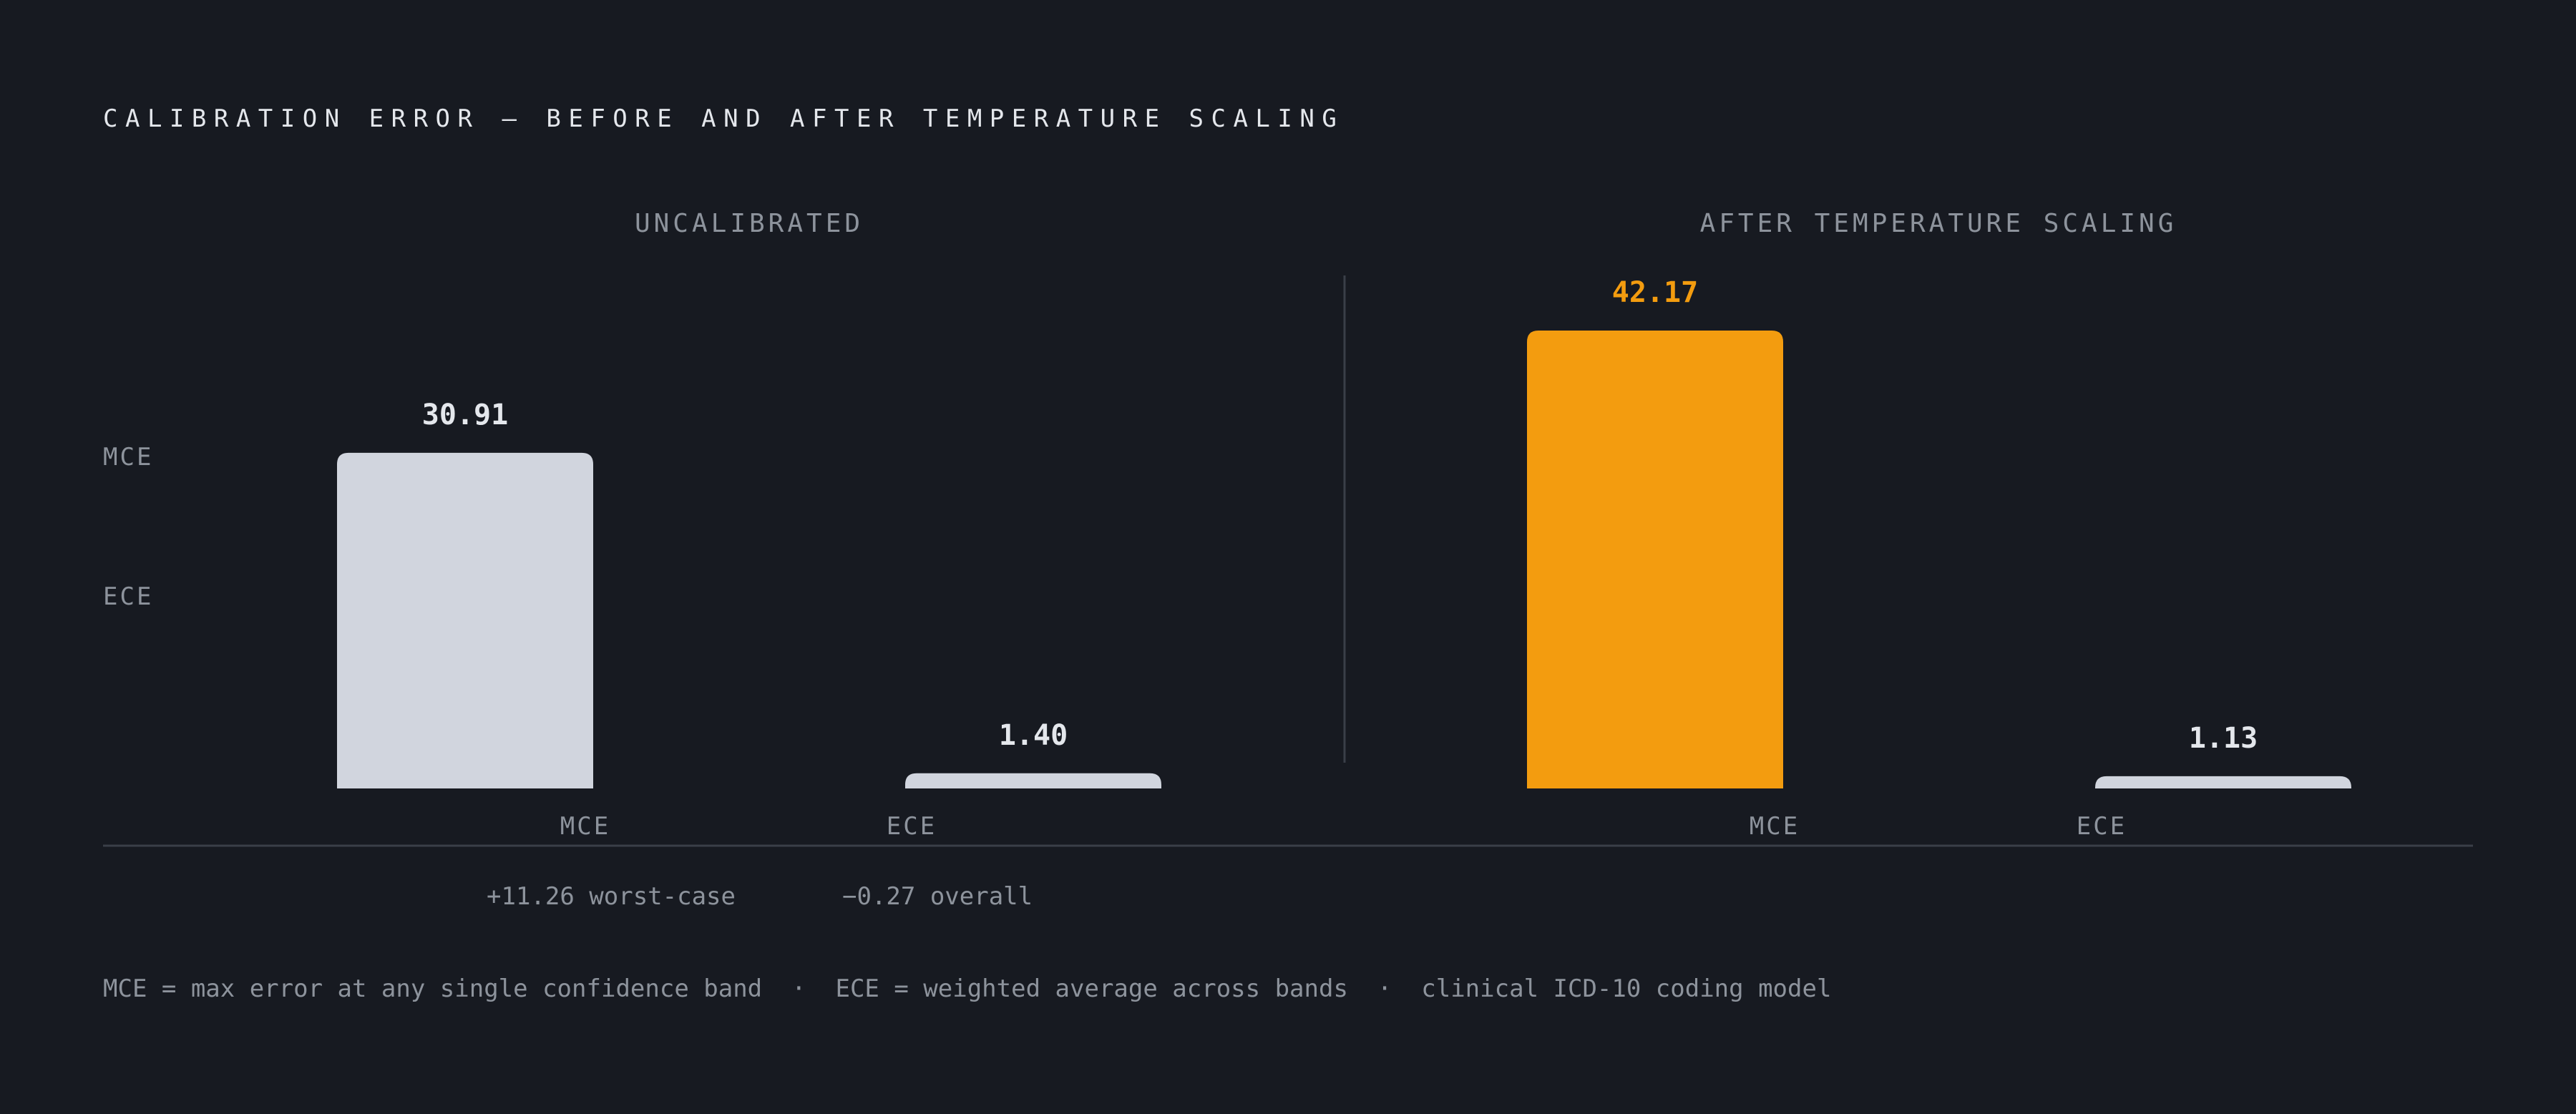  What do you see at coordinates (749, 223) in the screenshot?
I see `panel-title: UNCALIBRATED` at bounding box center [749, 223].